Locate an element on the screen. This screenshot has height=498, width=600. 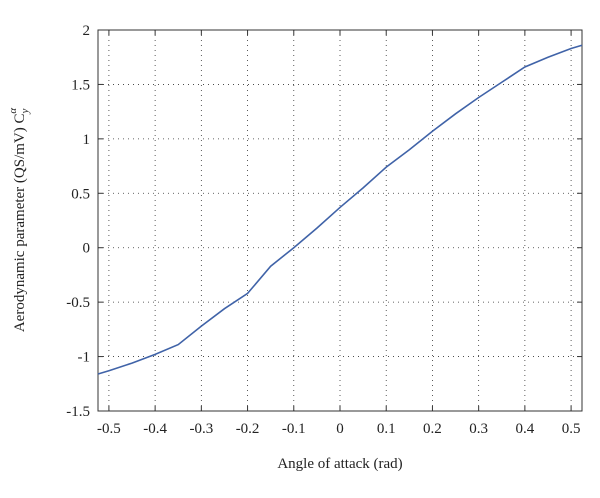
y-axis-label-sub: y is located at coordinates (25, 111).